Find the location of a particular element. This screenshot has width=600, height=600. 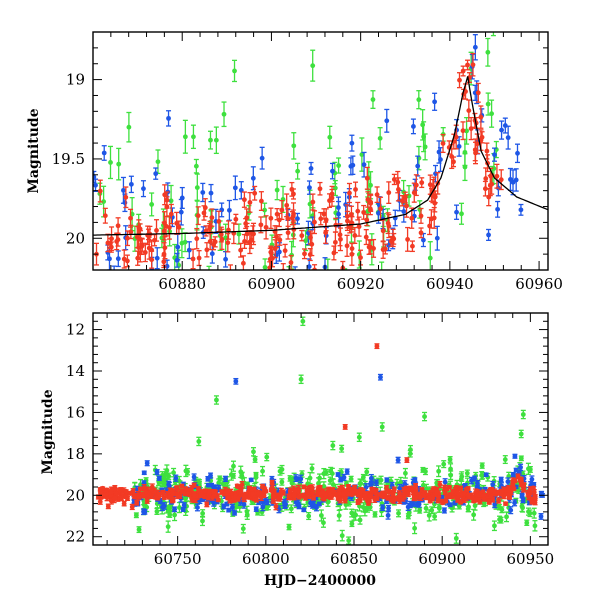

y-tick-label: 19.5 is located at coordinates (68, 159).